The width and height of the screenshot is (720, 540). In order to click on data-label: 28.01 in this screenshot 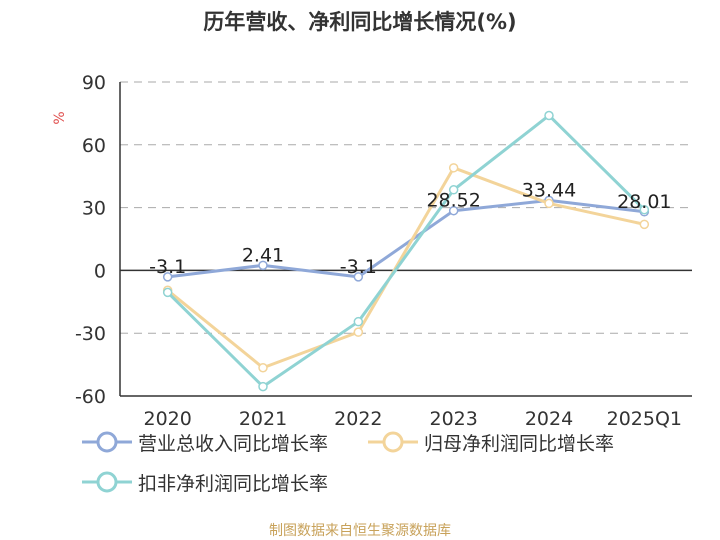, I will do `click(644, 202)`.